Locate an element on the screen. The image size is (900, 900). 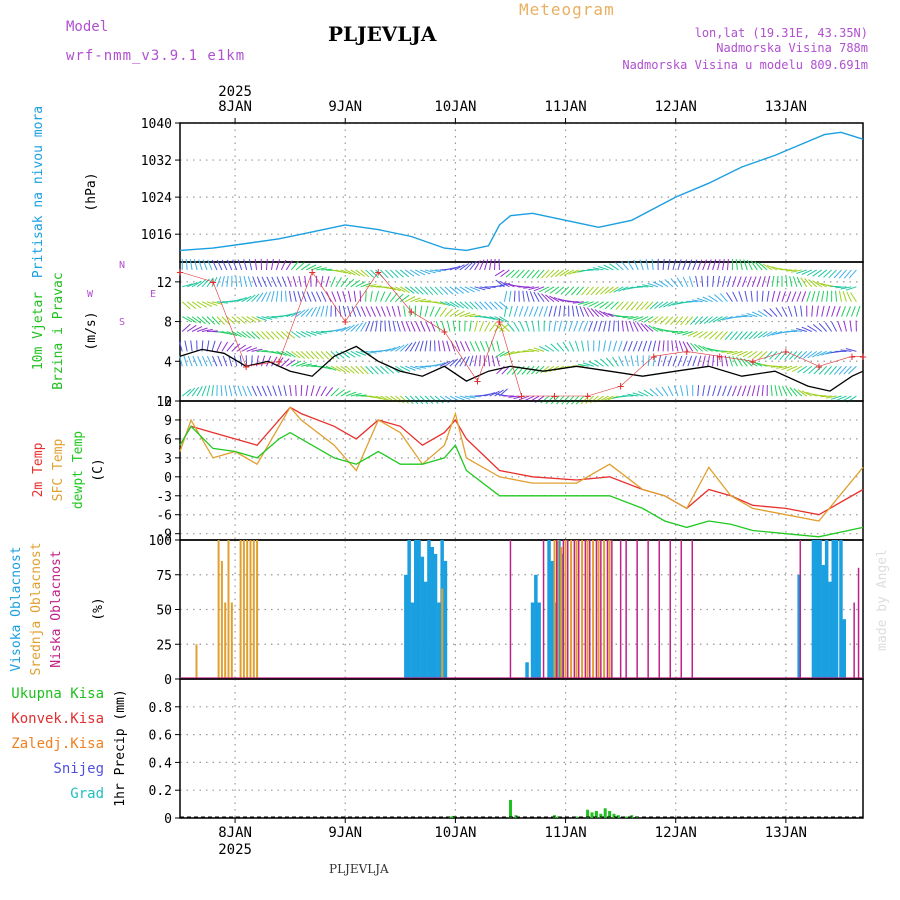
wind-direction-marker: + is located at coordinates (521, 396).